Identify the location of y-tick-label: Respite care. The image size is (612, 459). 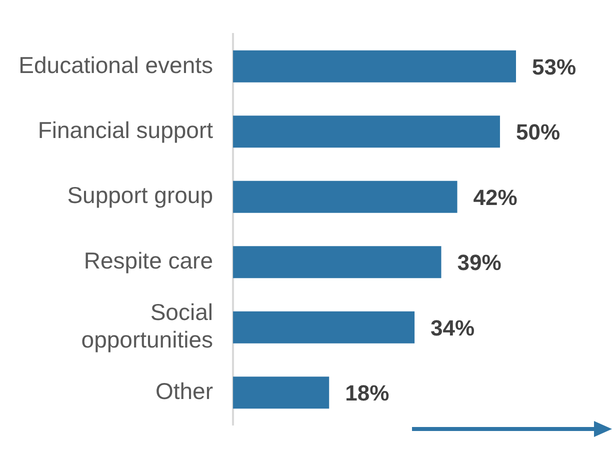
(148, 260).